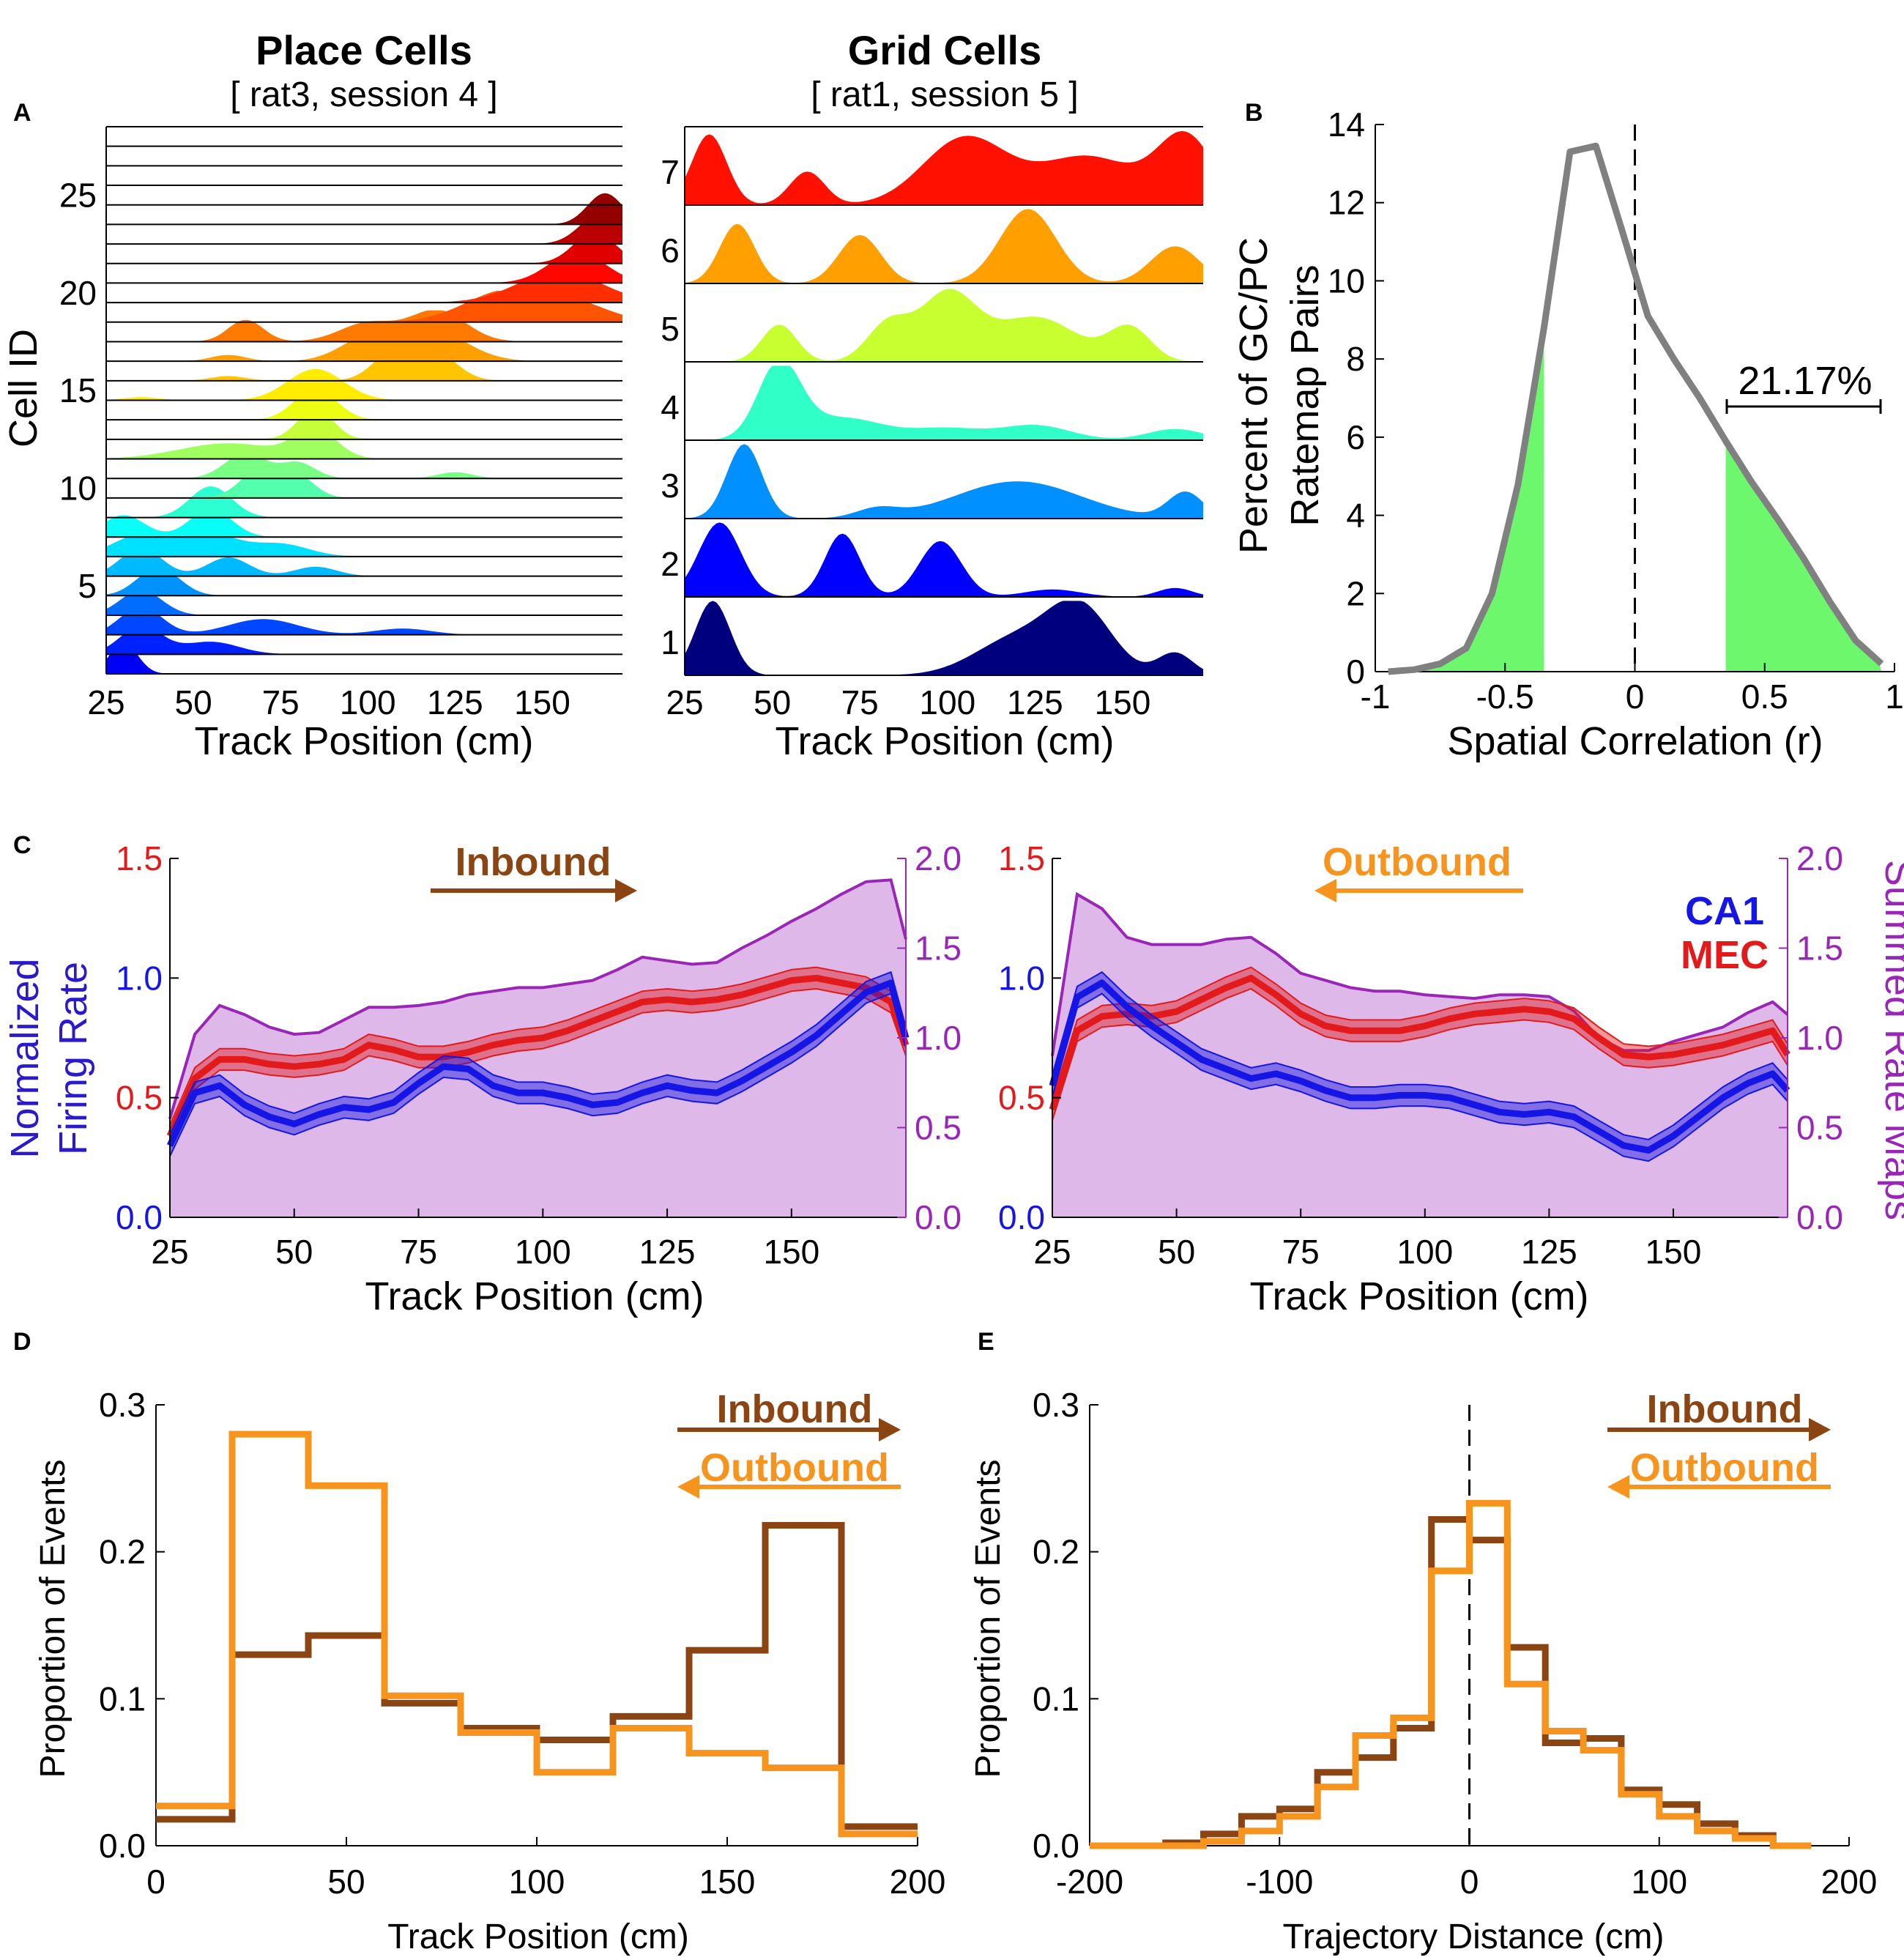 Image resolution: width=1904 pixels, height=1960 pixels. I want to click on place-x-tick-label: 25, so click(105, 702).